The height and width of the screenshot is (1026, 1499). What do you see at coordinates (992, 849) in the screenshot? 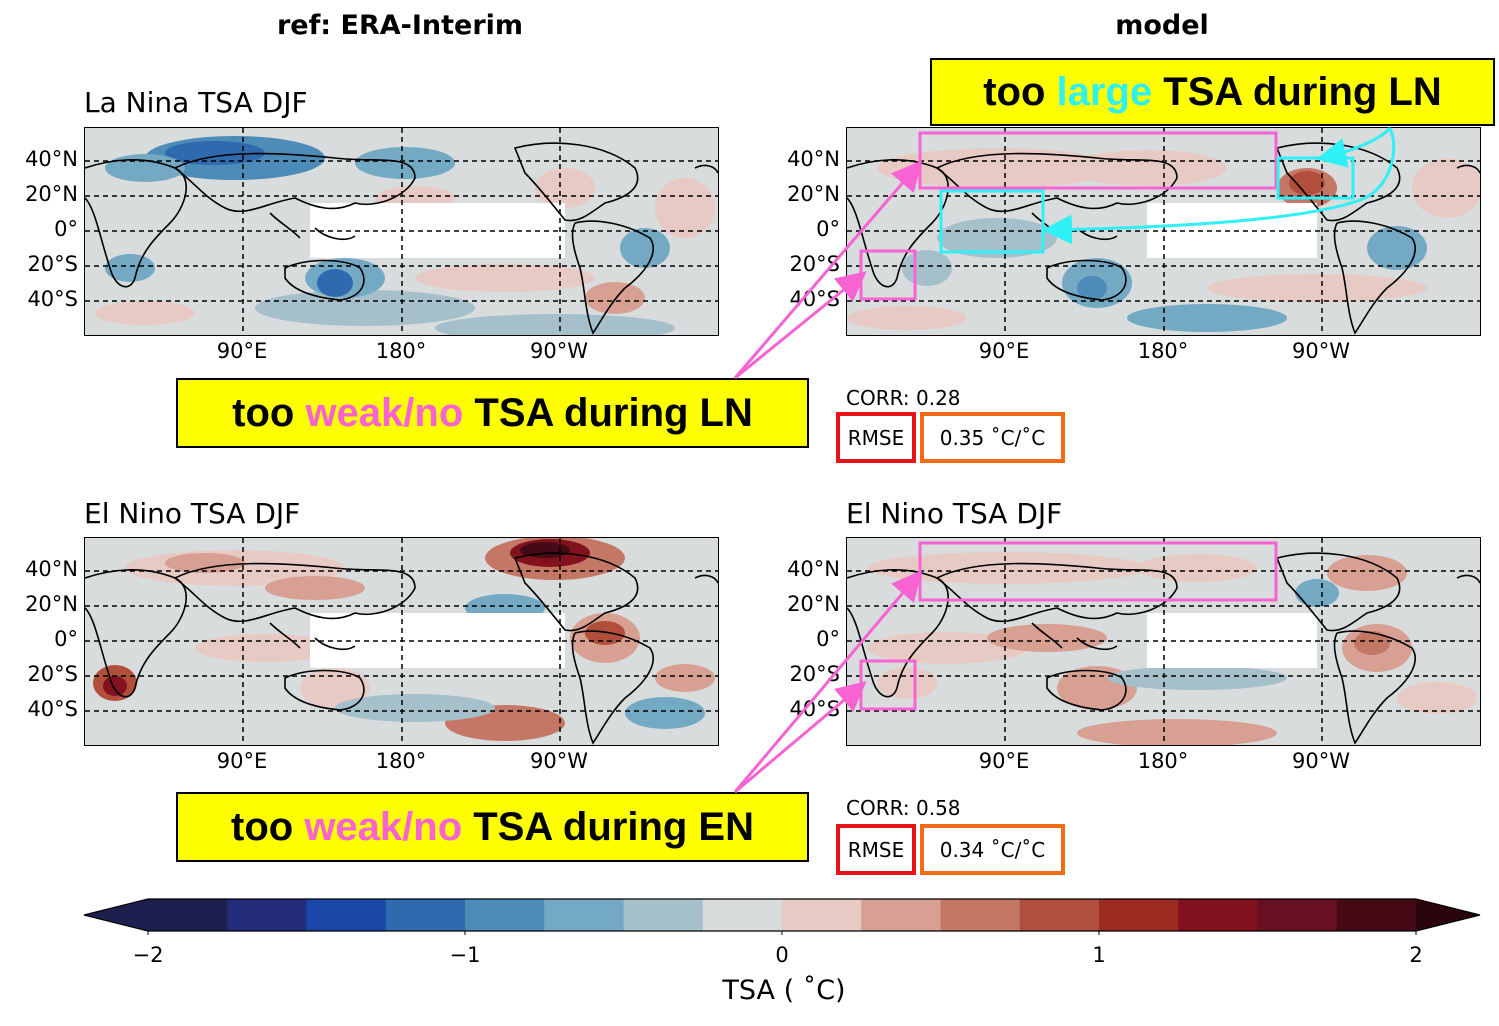
I see `rmse-value-en: 0.34 ˚C/˚C` at bounding box center [992, 849].